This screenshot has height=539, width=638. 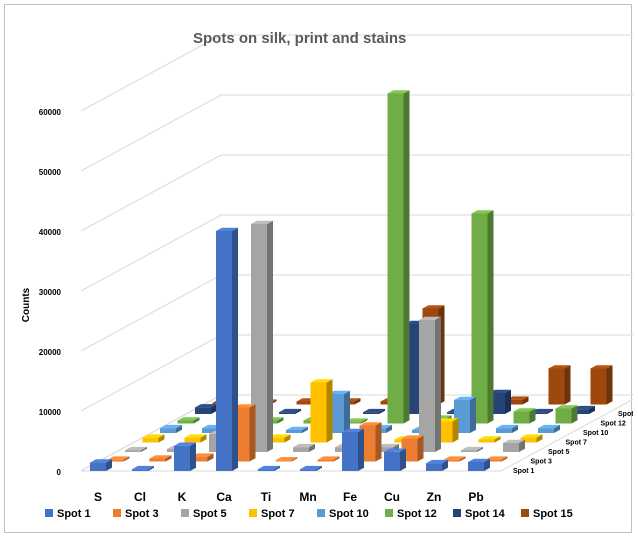 I want to click on depth-label: Spot 14, so click(x=625, y=414).